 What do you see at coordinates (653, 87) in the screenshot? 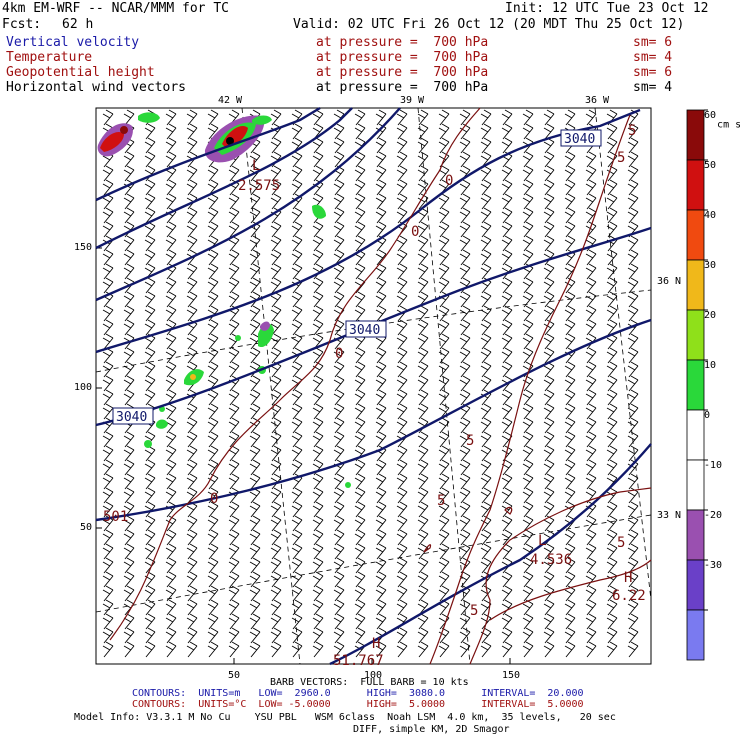
I see `field-sm-4: sm= 4` at bounding box center [653, 87].